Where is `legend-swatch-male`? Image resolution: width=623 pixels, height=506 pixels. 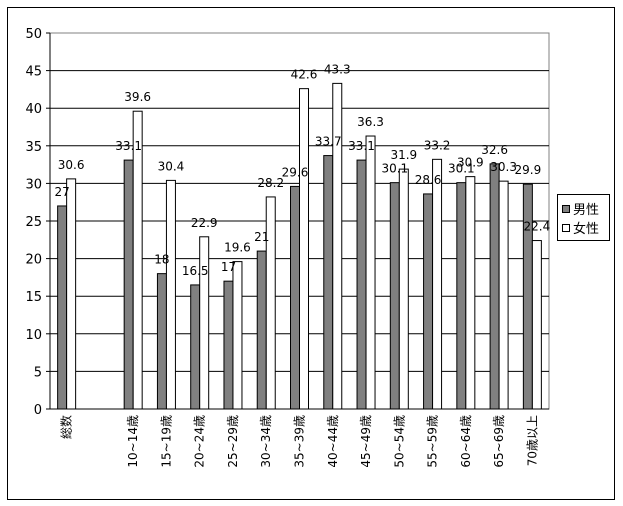 legend-swatch-male is located at coordinates (566, 209).